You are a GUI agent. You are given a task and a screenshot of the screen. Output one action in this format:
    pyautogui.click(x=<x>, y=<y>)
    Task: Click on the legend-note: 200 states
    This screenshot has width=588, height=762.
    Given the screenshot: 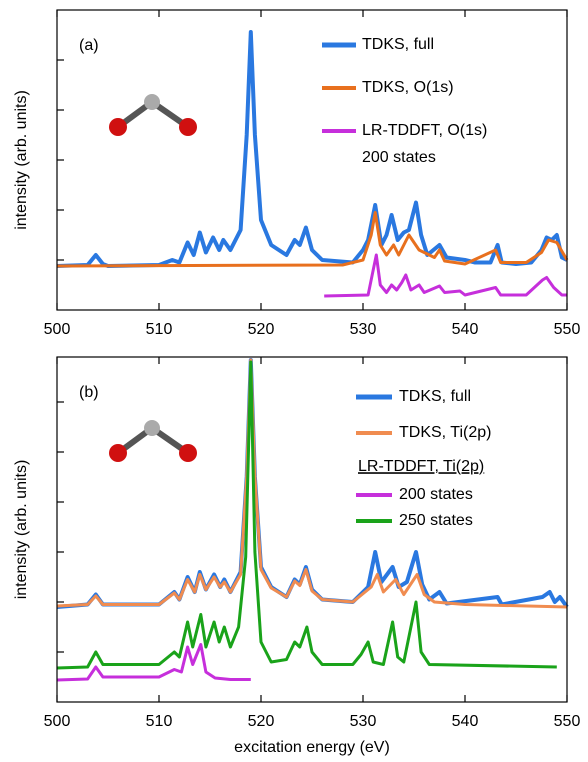 What is the action you would take?
    pyautogui.click(x=399, y=157)
    